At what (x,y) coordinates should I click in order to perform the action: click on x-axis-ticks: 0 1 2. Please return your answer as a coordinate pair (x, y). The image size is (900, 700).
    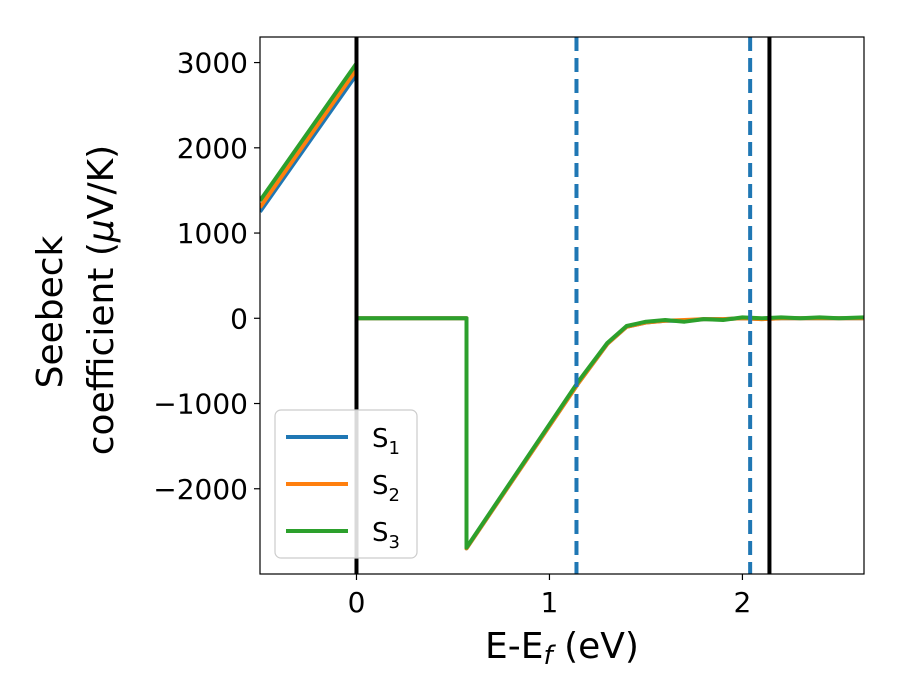
    Looking at the image, I should click on (550, 596).